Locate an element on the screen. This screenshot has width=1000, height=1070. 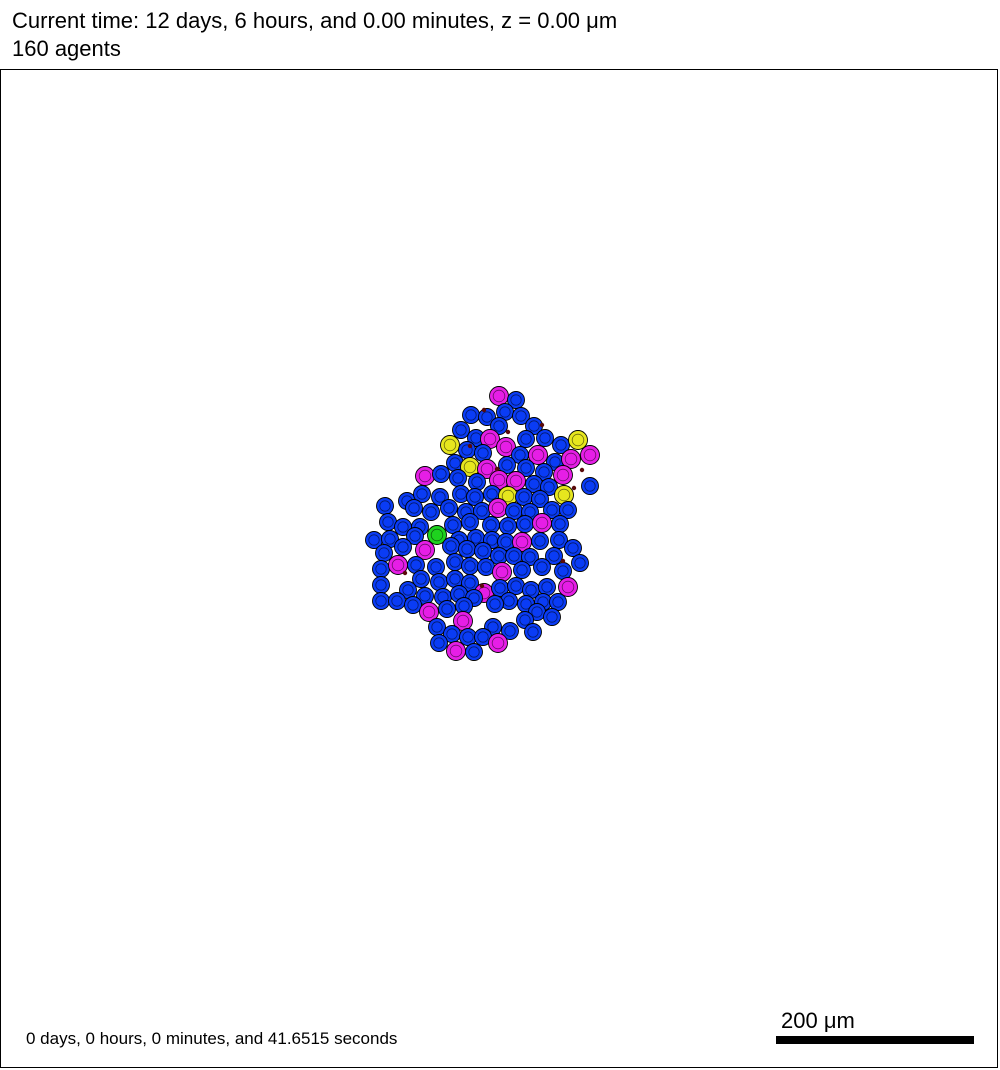
scale-bar is located at coordinates (875, 1040).